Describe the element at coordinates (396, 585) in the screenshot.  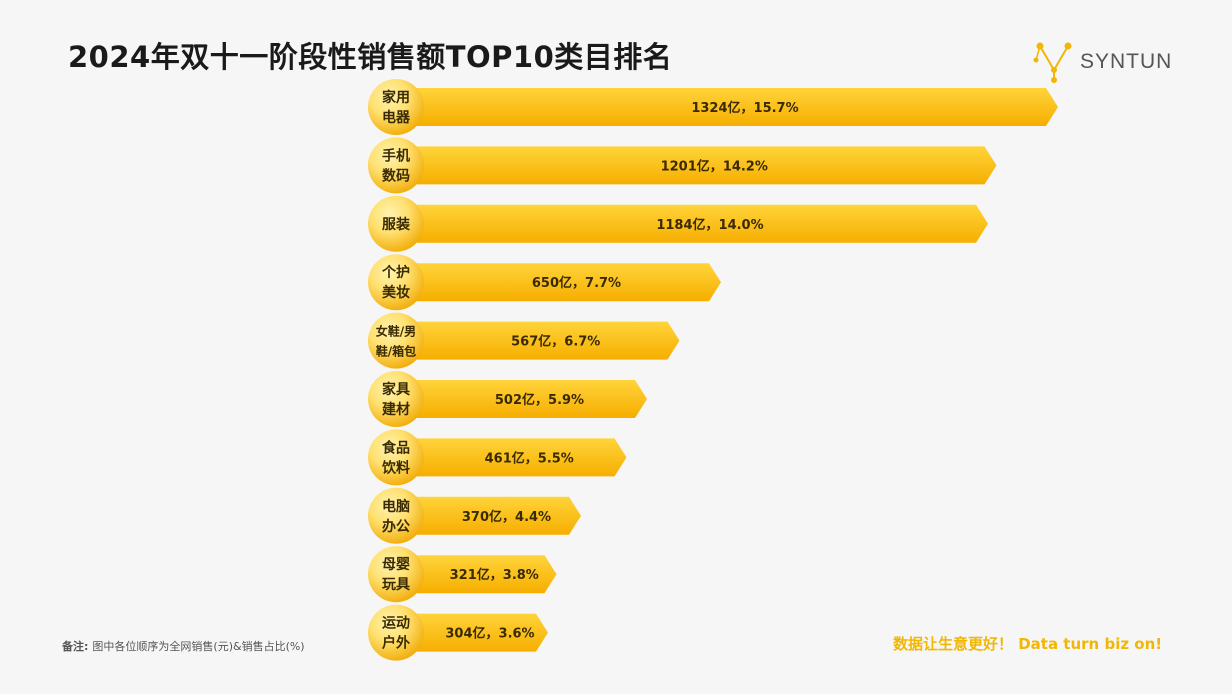
I see `category-label: 玩具` at that location.